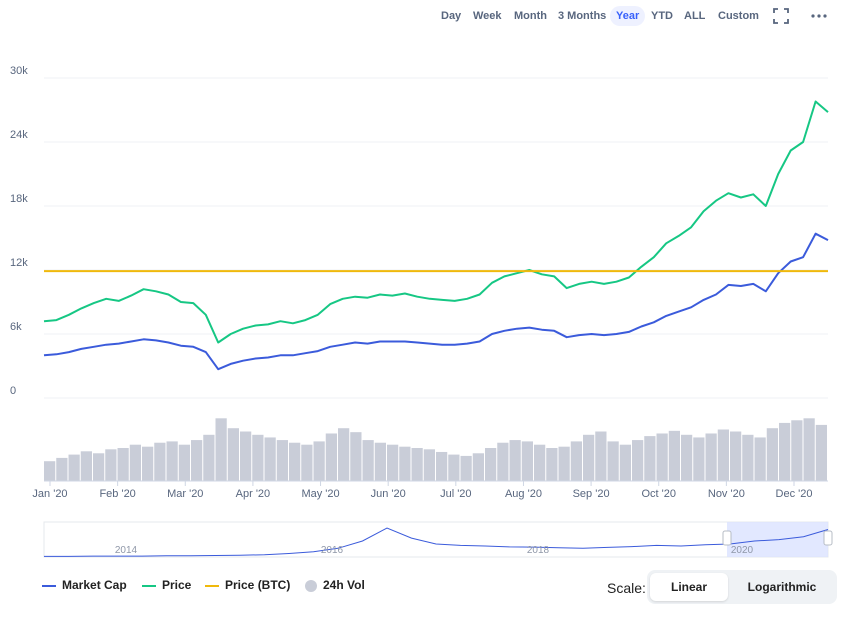  I want to click on fullscreen-icon, so click(782, 16).